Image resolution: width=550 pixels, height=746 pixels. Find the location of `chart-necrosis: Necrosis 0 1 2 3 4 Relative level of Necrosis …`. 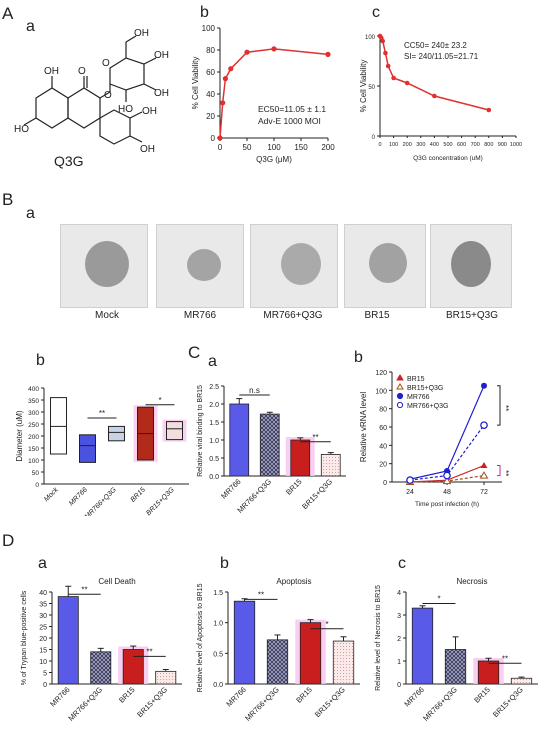

chart-necrosis: Necrosis 0 1 2 3 4 Relative level of Necrosis … is located at coordinates (456, 650).